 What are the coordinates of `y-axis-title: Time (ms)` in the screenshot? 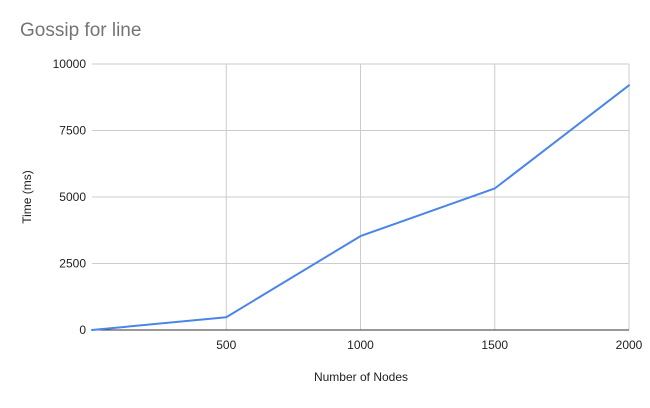 It's located at (27, 197).